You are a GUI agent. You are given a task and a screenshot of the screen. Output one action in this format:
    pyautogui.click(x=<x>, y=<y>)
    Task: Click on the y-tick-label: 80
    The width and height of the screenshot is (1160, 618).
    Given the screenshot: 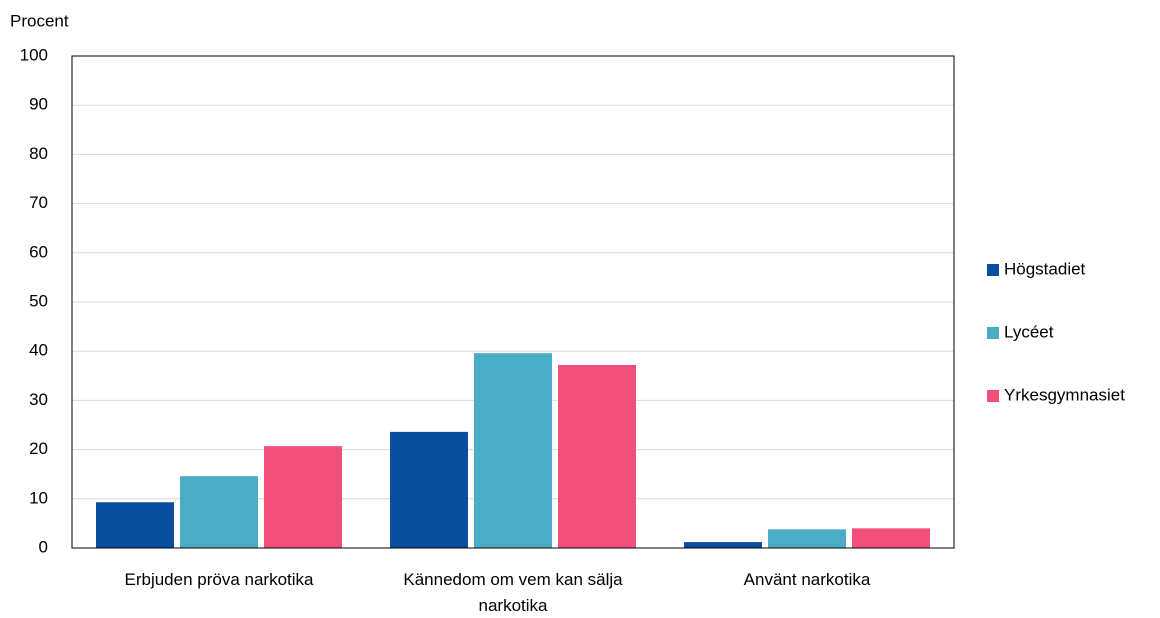 What is the action you would take?
    pyautogui.click(x=38, y=153)
    